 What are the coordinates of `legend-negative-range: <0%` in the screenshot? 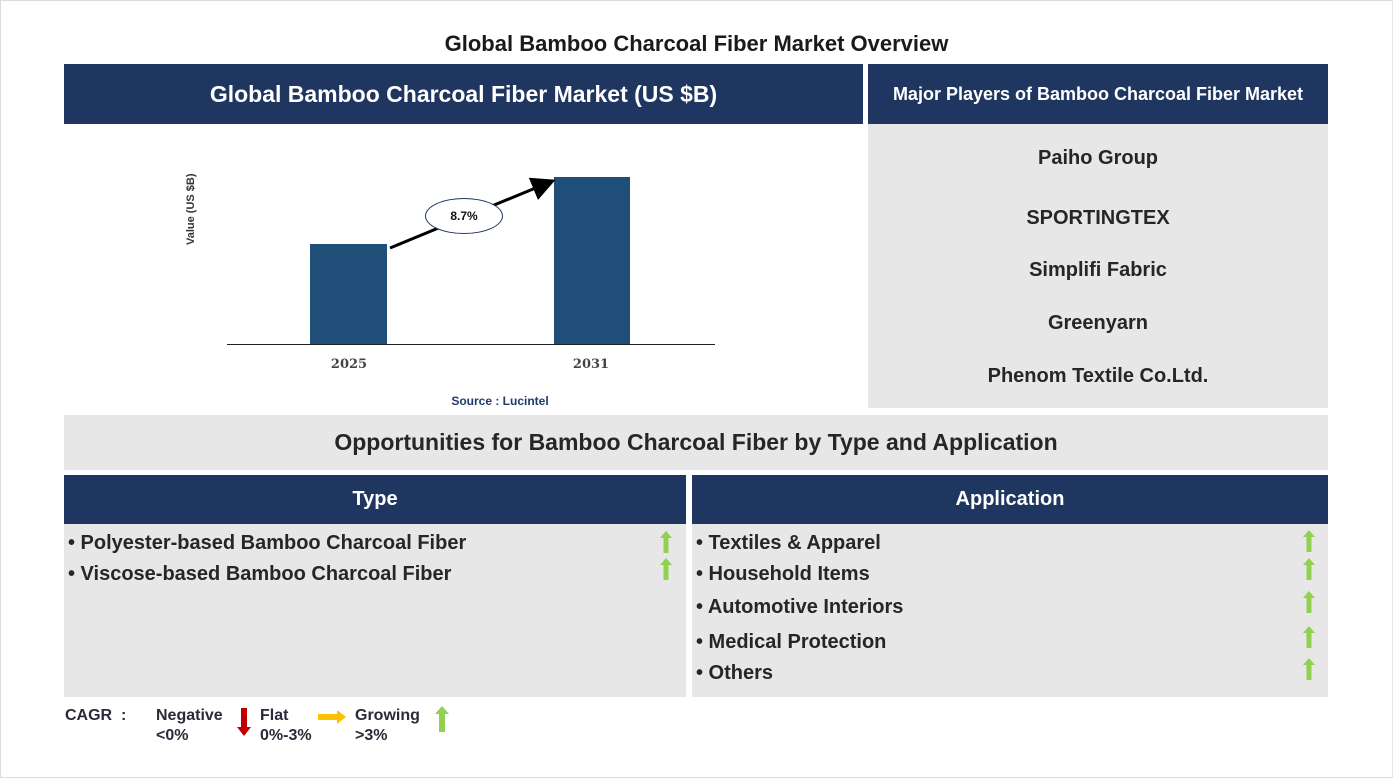 It's located at (172, 735).